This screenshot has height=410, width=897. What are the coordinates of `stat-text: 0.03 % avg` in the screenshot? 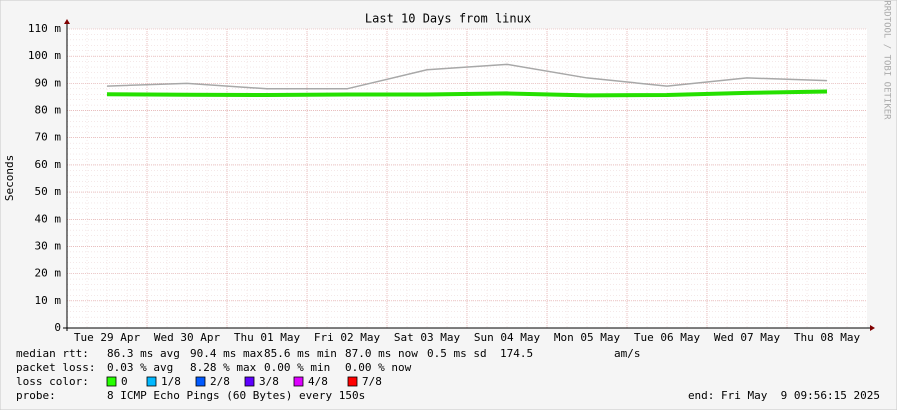 It's located at (140, 367).